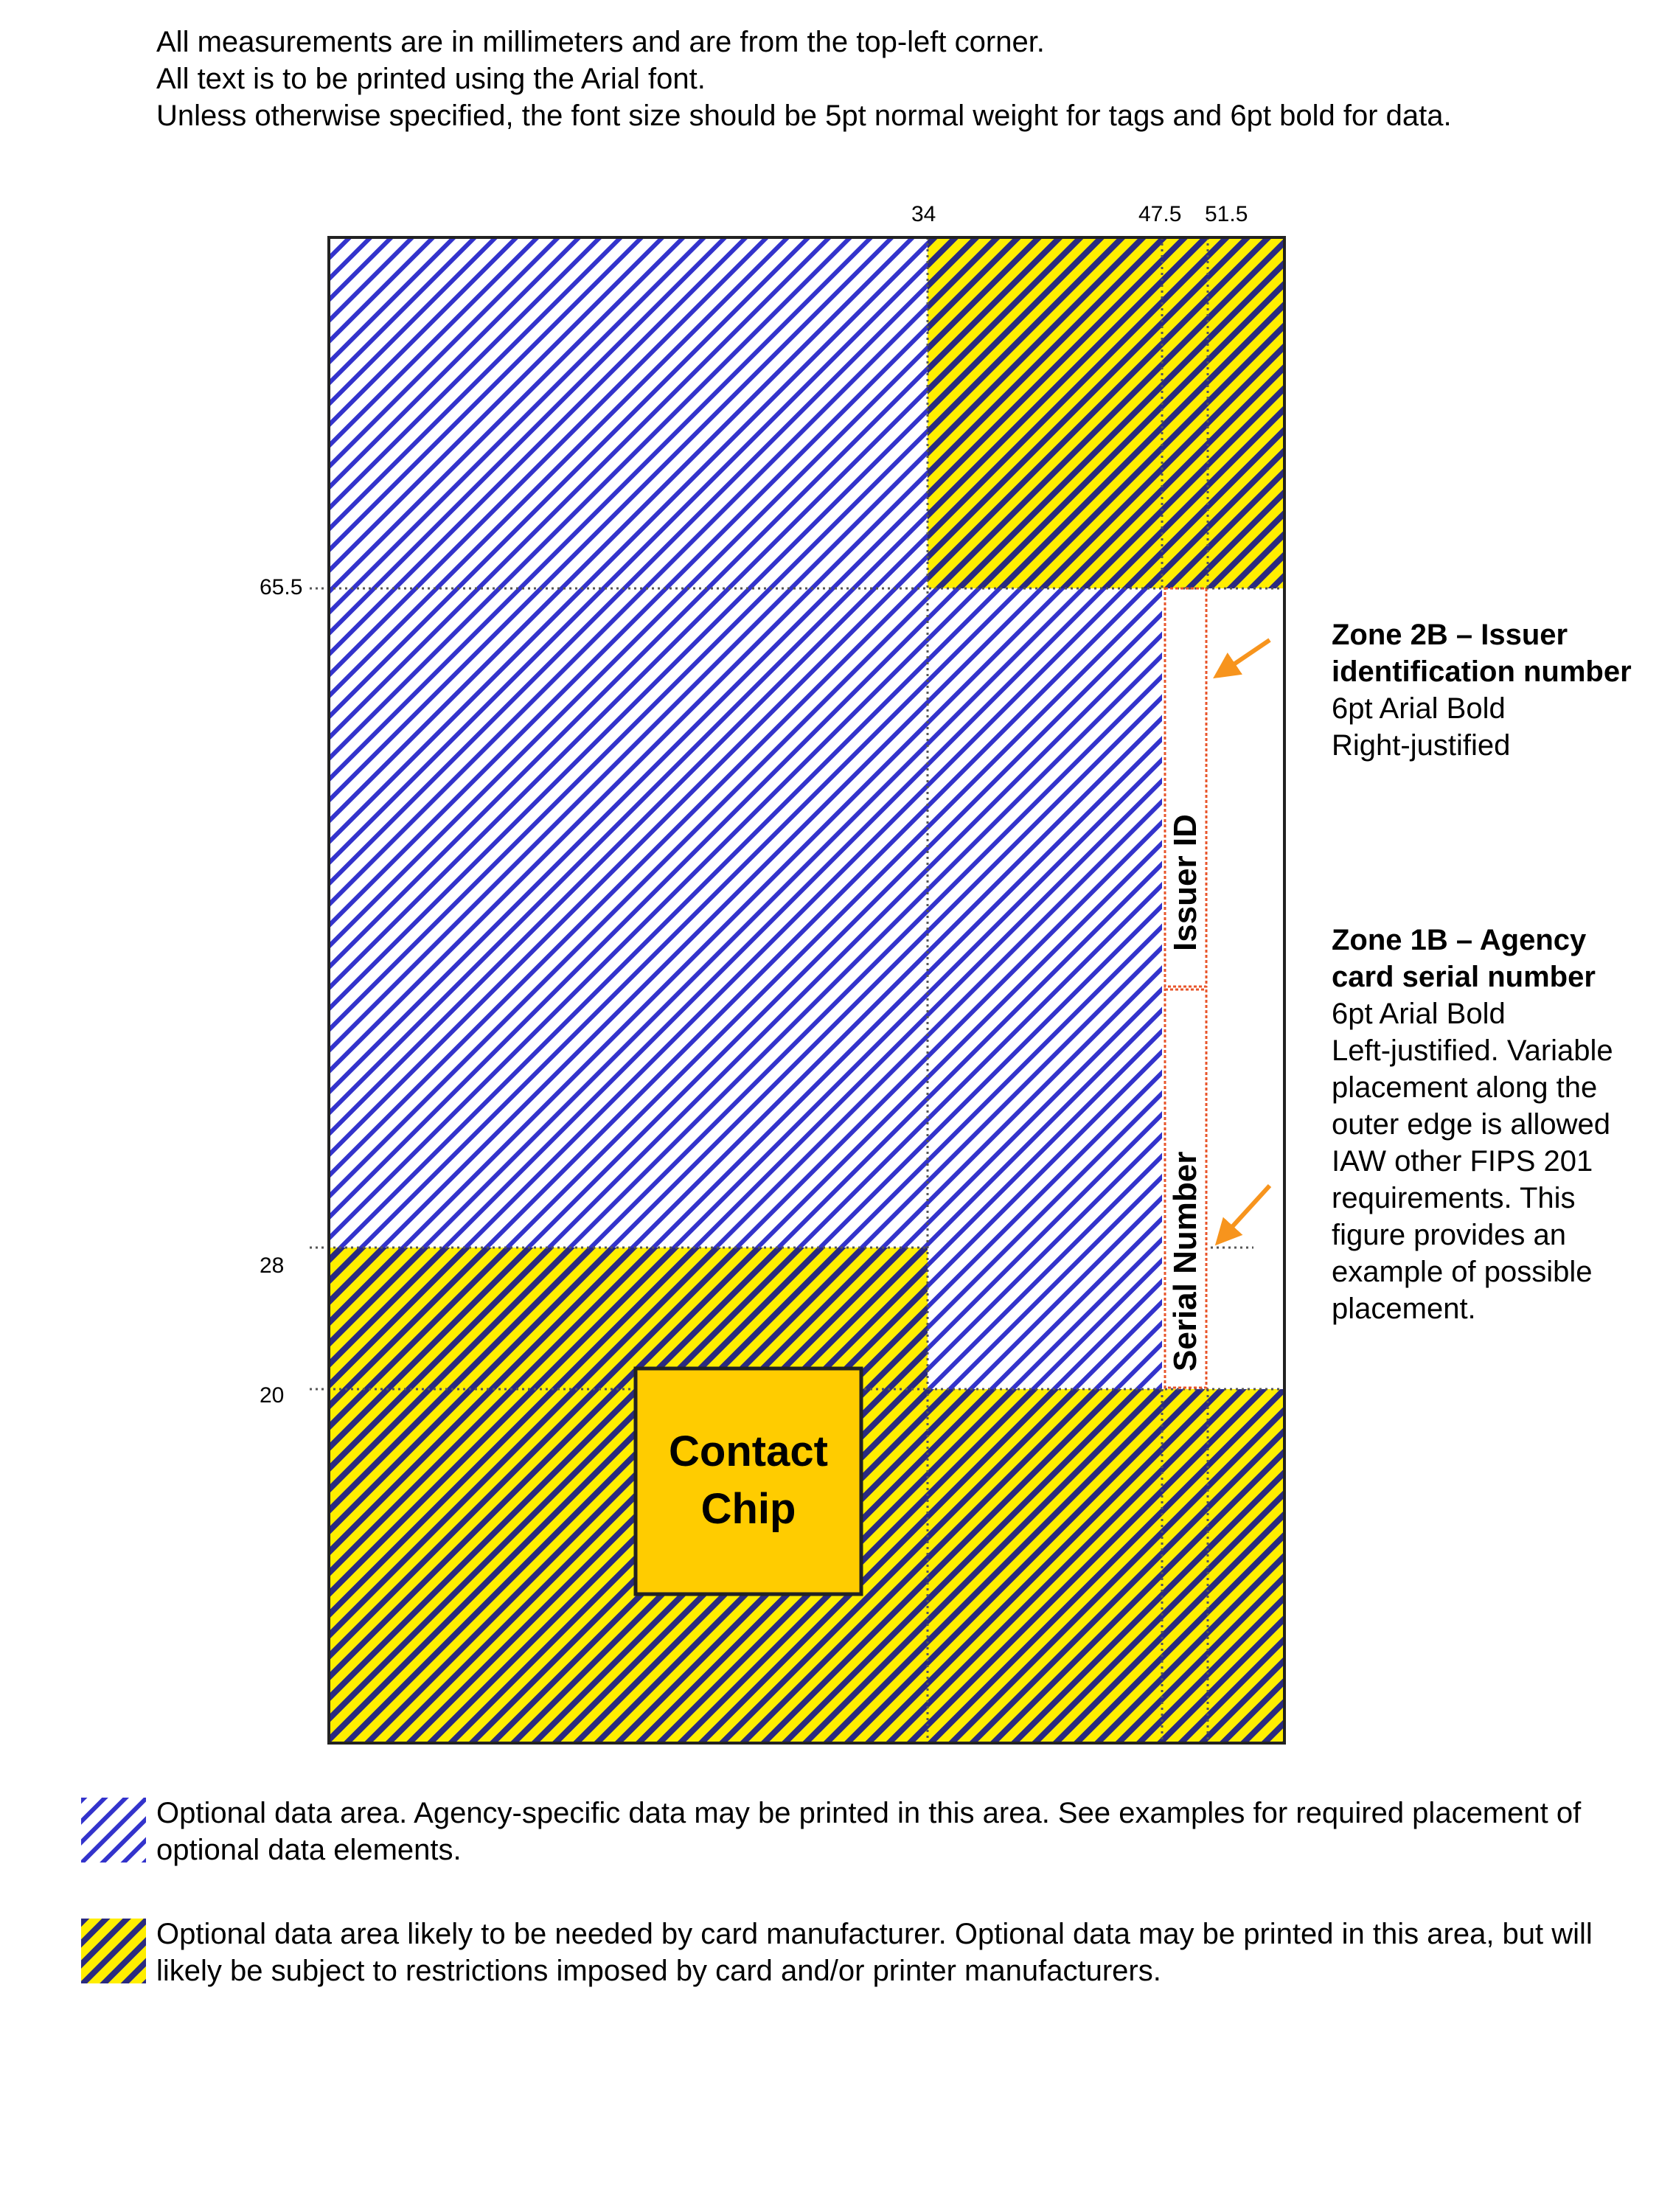 This screenshot has height=2212, width=1659. What do you see at coordinates (1464, 958) in the screenshot?
I see `zone-1b-title: Zone 1B – Agency card serial number` at bounding box center [1464, 958].